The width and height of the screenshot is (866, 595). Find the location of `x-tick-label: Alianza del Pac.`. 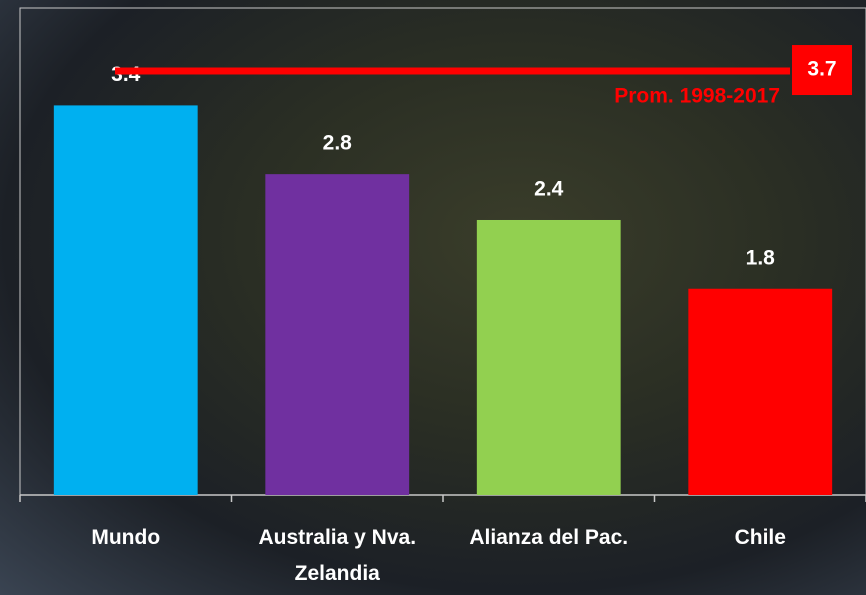

x-tick-label: Alianza del Pac. is located at coordinates (549, 537).